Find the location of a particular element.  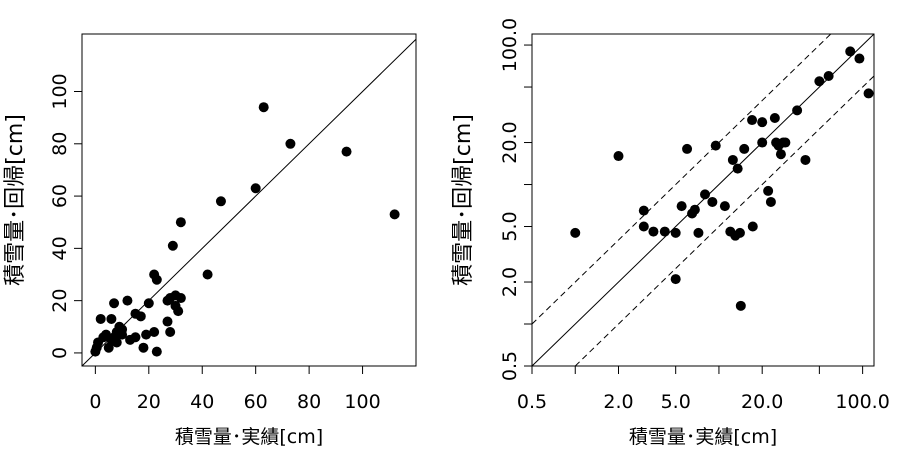

linear-y-tick-label-100: 100 is located at coordinates (60, 91).